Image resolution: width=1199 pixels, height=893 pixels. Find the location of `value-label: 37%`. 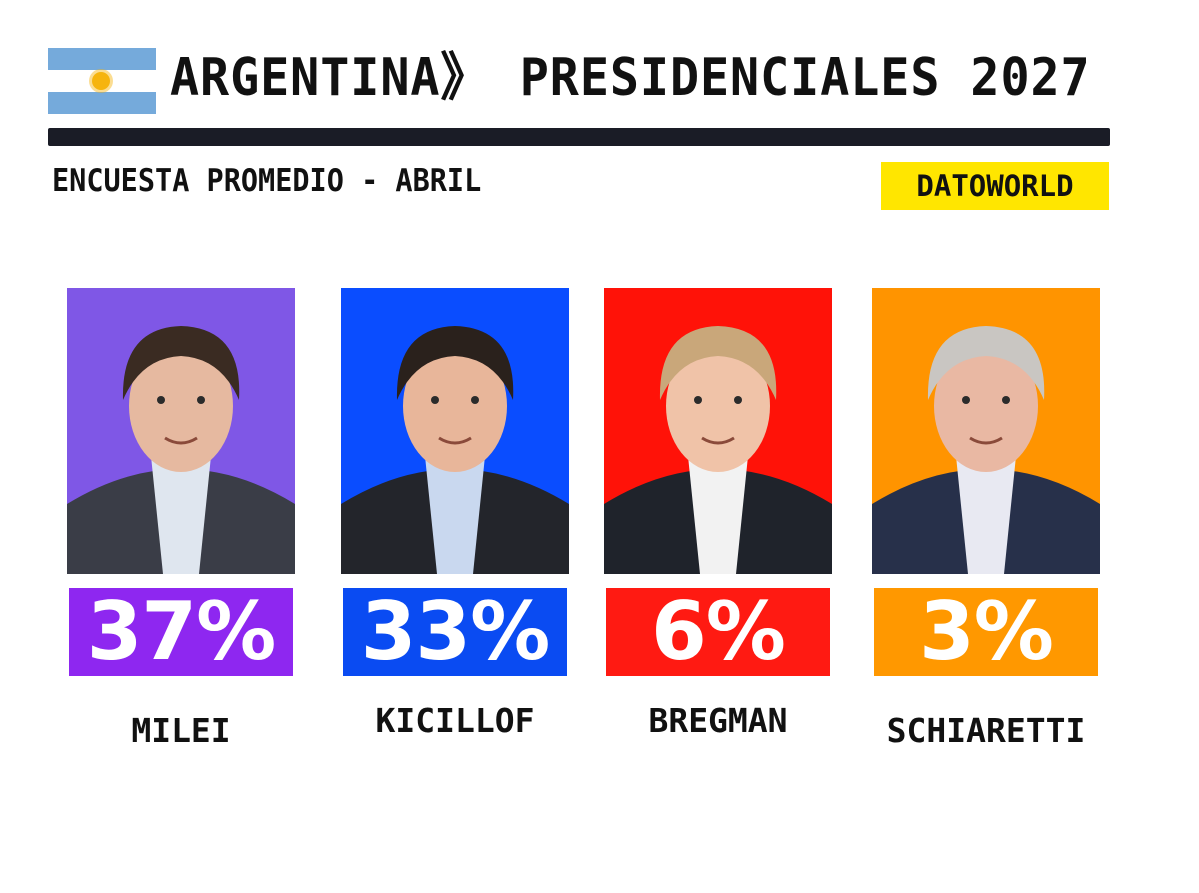

value-label: 37% is located at coordinates (181, 632).